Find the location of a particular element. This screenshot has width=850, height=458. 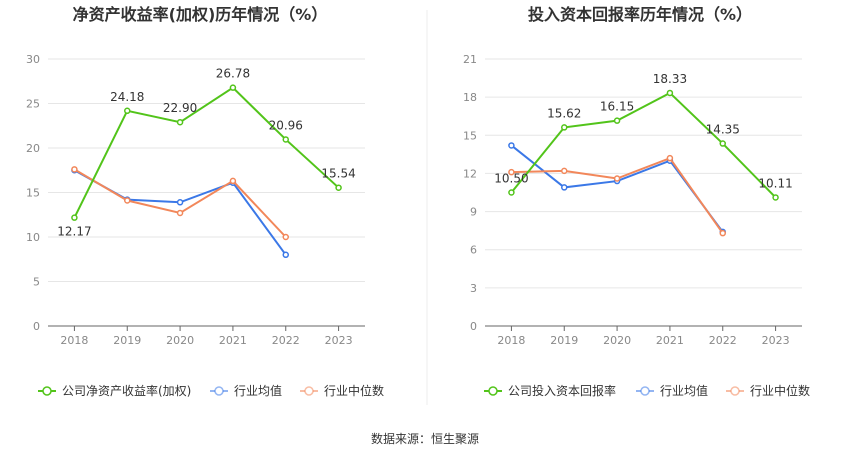

legend-item-company: 公司投入资本回报率 is located at coordinates (550, 390).